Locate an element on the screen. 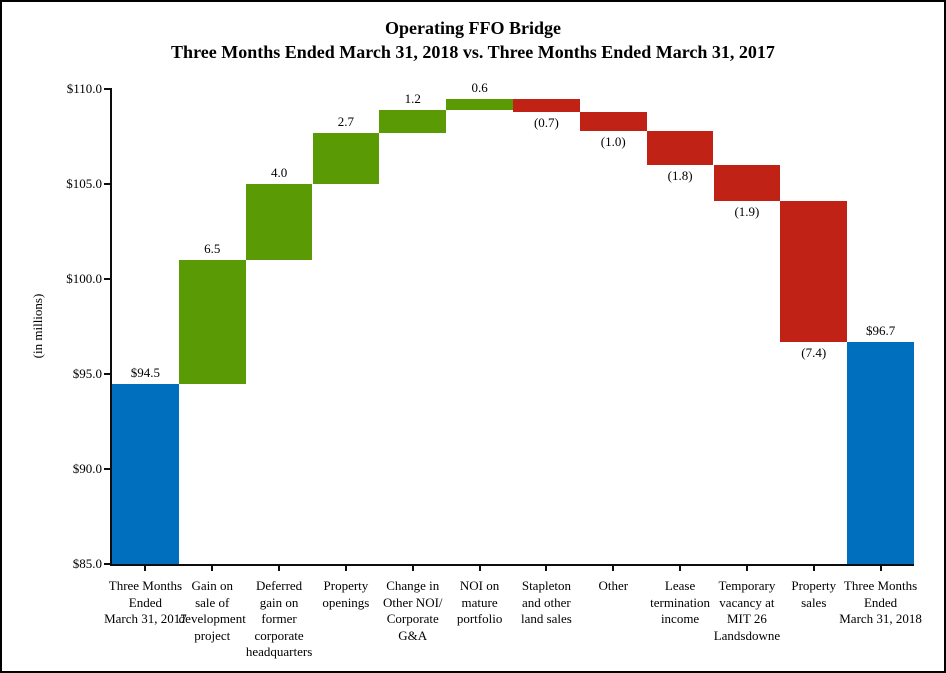 The height and width of the screenshot is (673, 946). x-axis-category-label: Three Months Ended March 31, 2018 is located at coordinates (880, 602).